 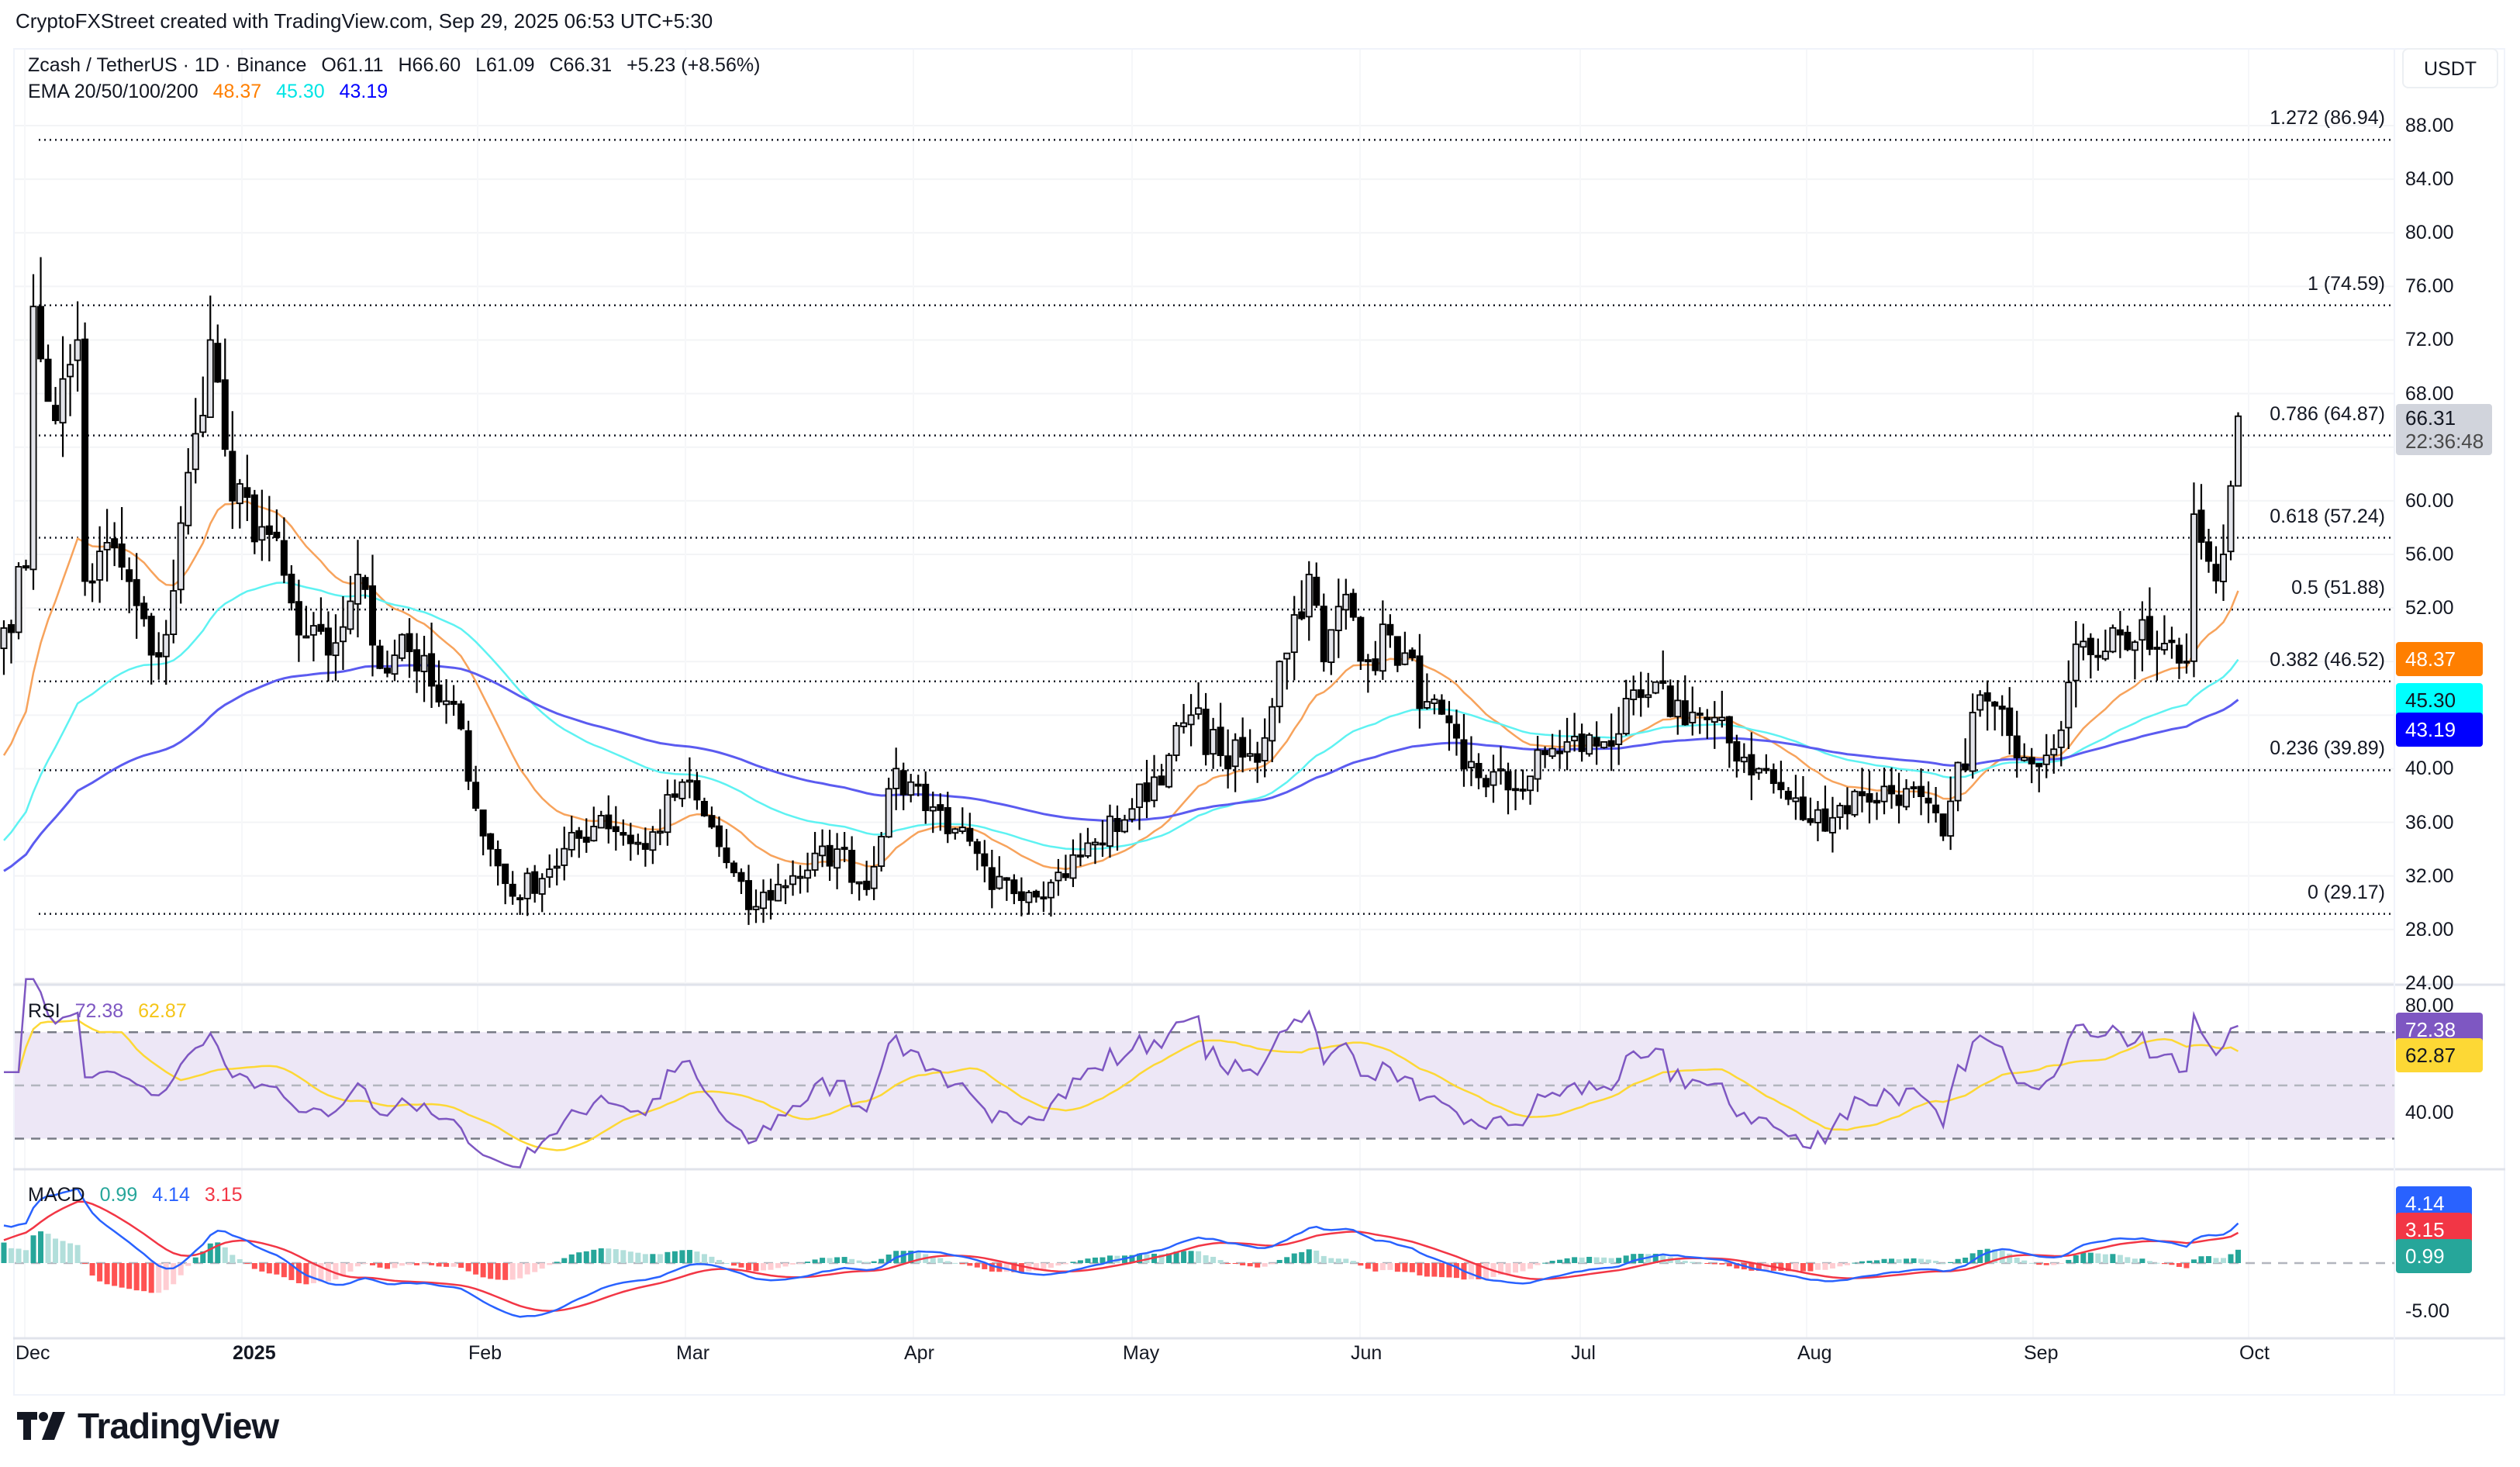 I want to click on rsi-title: RSI, so click(x=44, y=1011).